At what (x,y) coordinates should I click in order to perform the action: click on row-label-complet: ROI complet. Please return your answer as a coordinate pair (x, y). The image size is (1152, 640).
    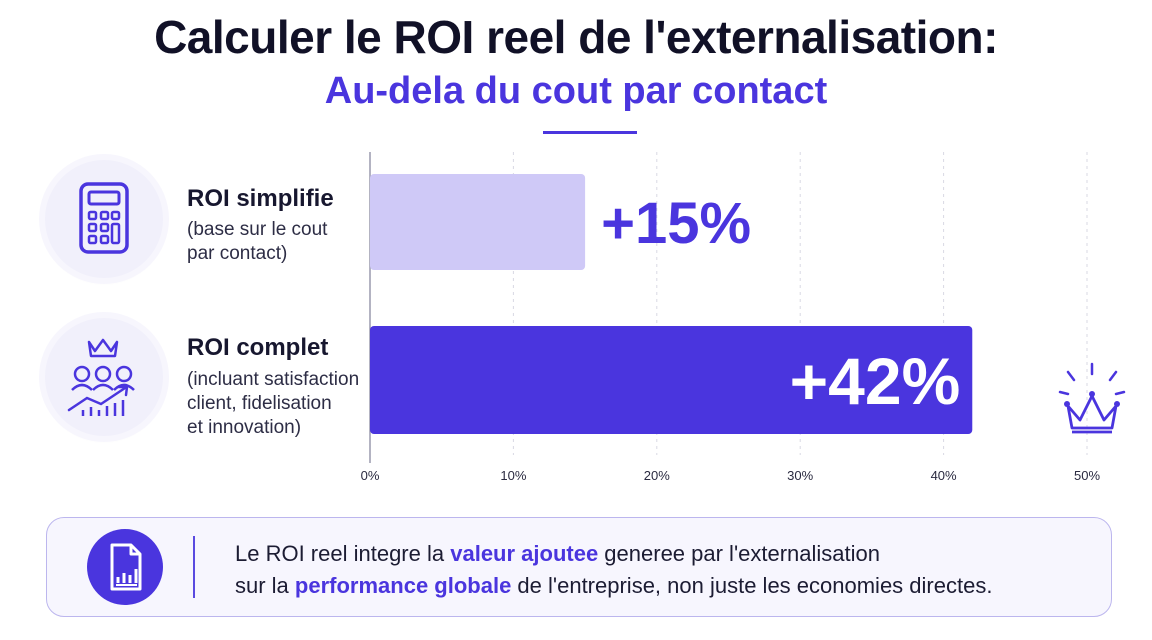
    Looking at the image, I should click on (258, 347).